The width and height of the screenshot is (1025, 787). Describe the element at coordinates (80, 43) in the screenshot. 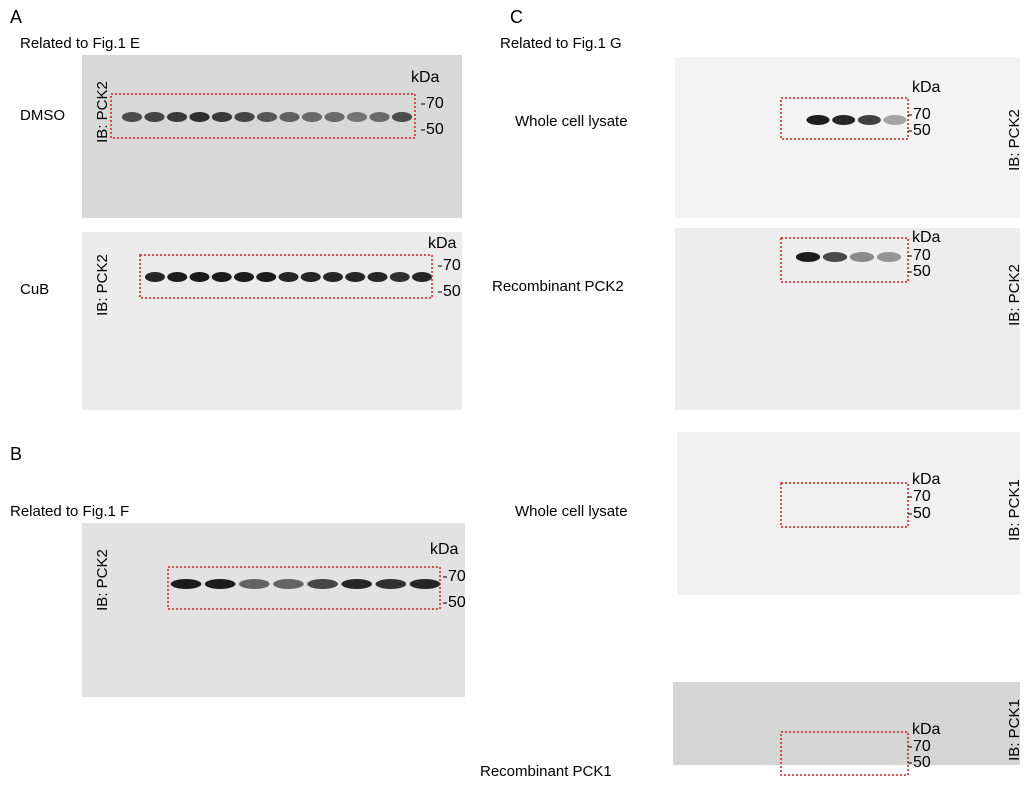

I see `panel-caption: Related to Fig.1 E` at that location.